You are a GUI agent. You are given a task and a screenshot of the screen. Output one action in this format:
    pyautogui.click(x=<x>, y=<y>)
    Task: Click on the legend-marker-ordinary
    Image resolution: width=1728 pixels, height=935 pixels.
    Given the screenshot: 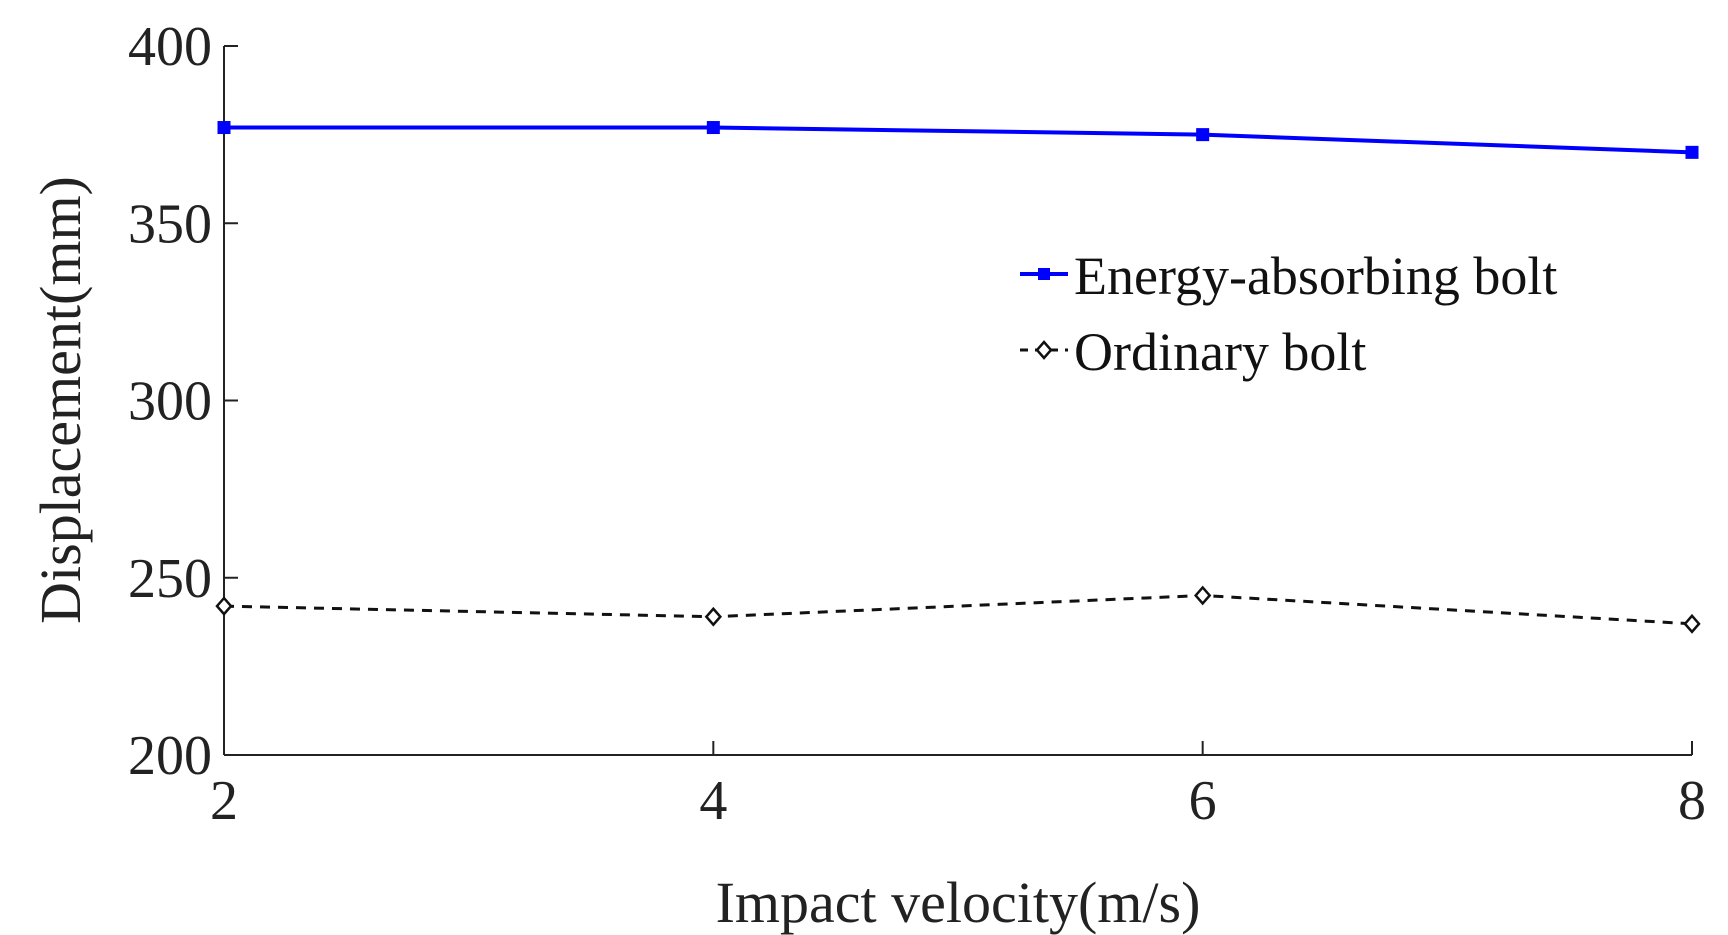 What is the action you would take?
    pyautogui.click(x=1044, y=350)
    